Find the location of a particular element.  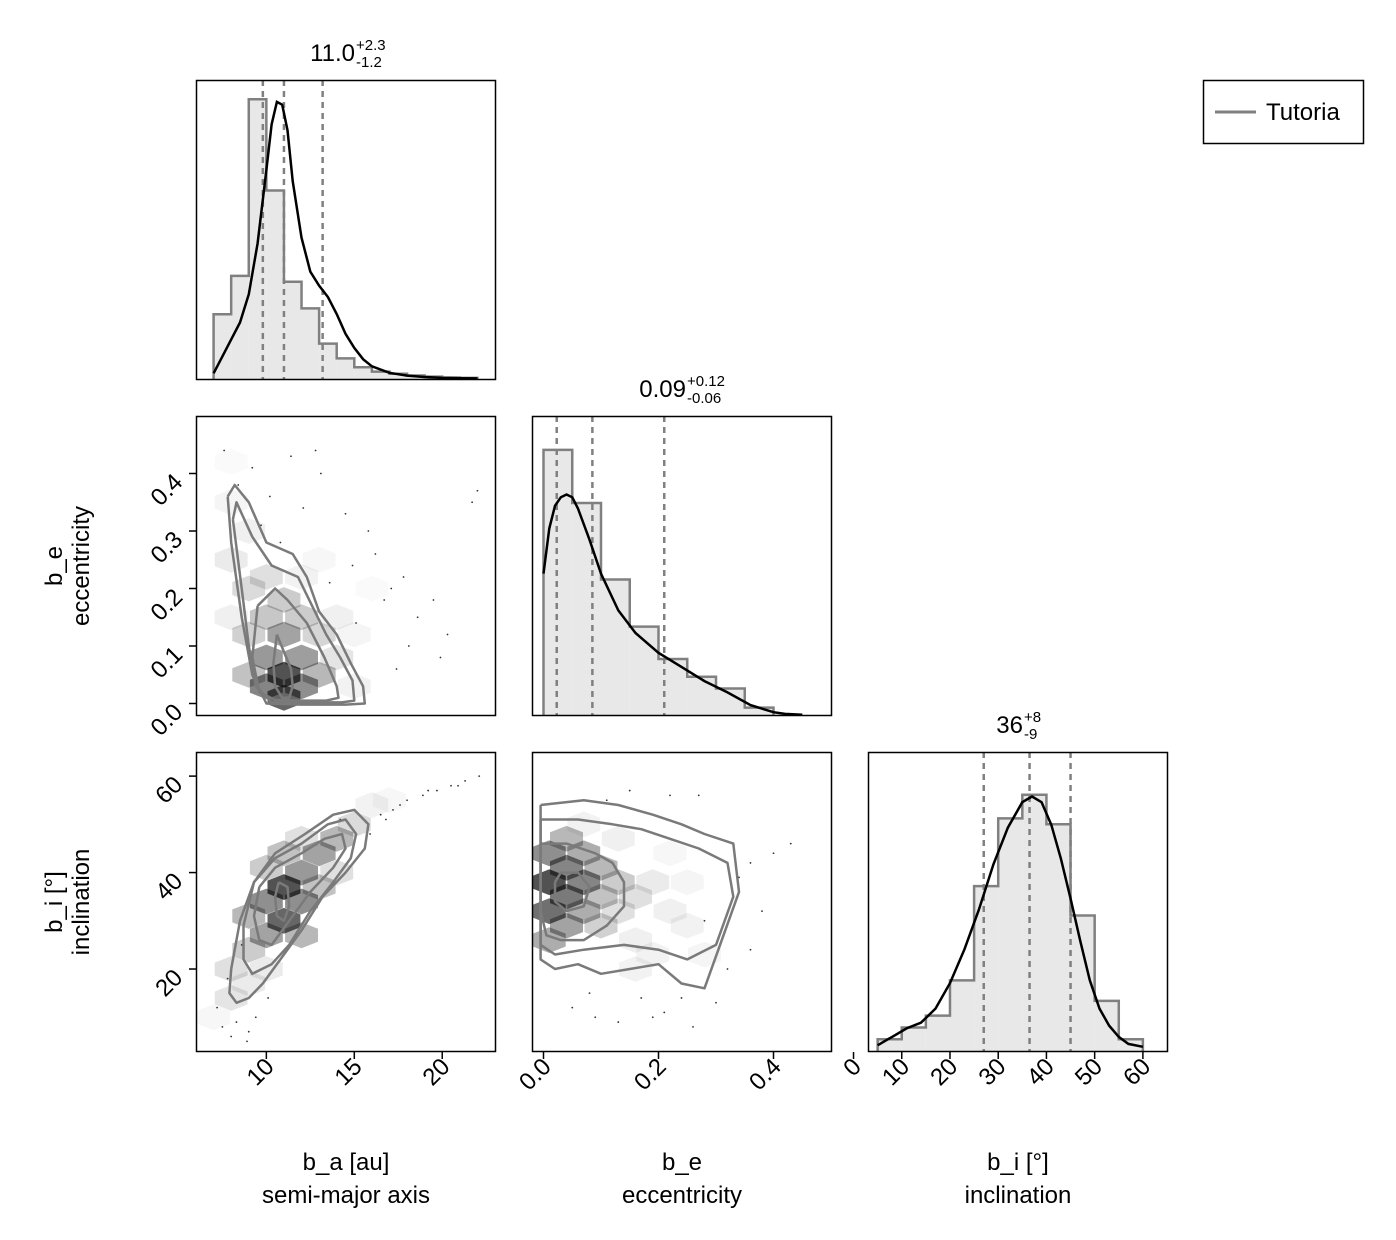

xlabel-b_a: b_a [au] is located at coordinates (346, 1162).